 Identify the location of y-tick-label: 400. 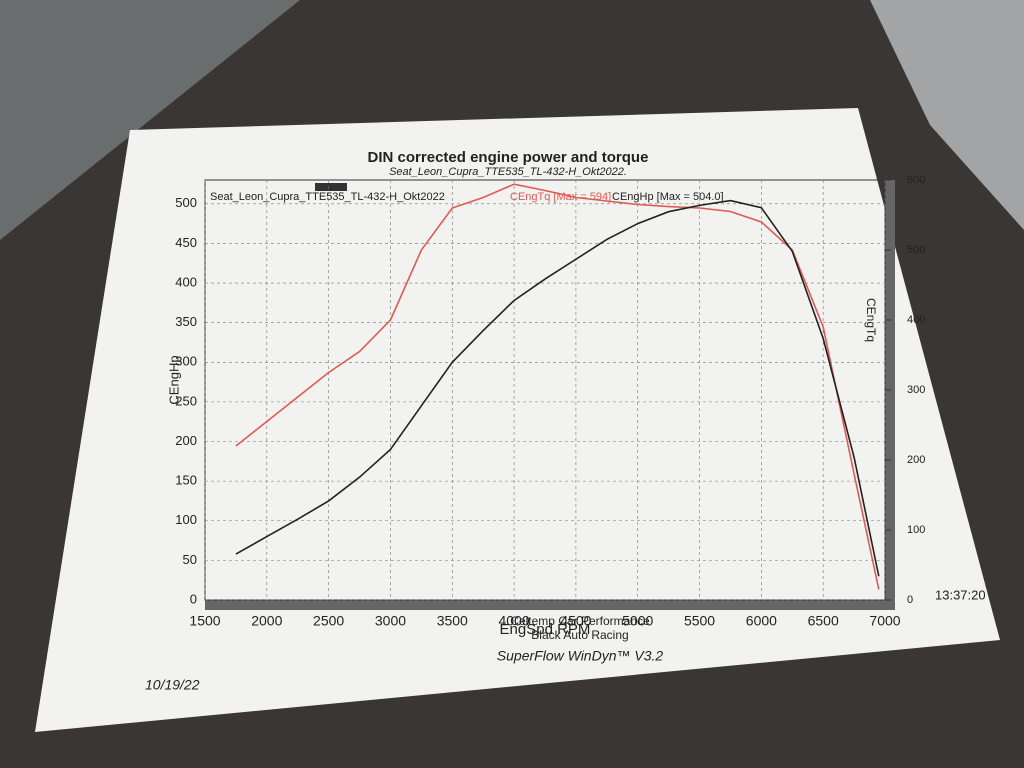
(186, 281).